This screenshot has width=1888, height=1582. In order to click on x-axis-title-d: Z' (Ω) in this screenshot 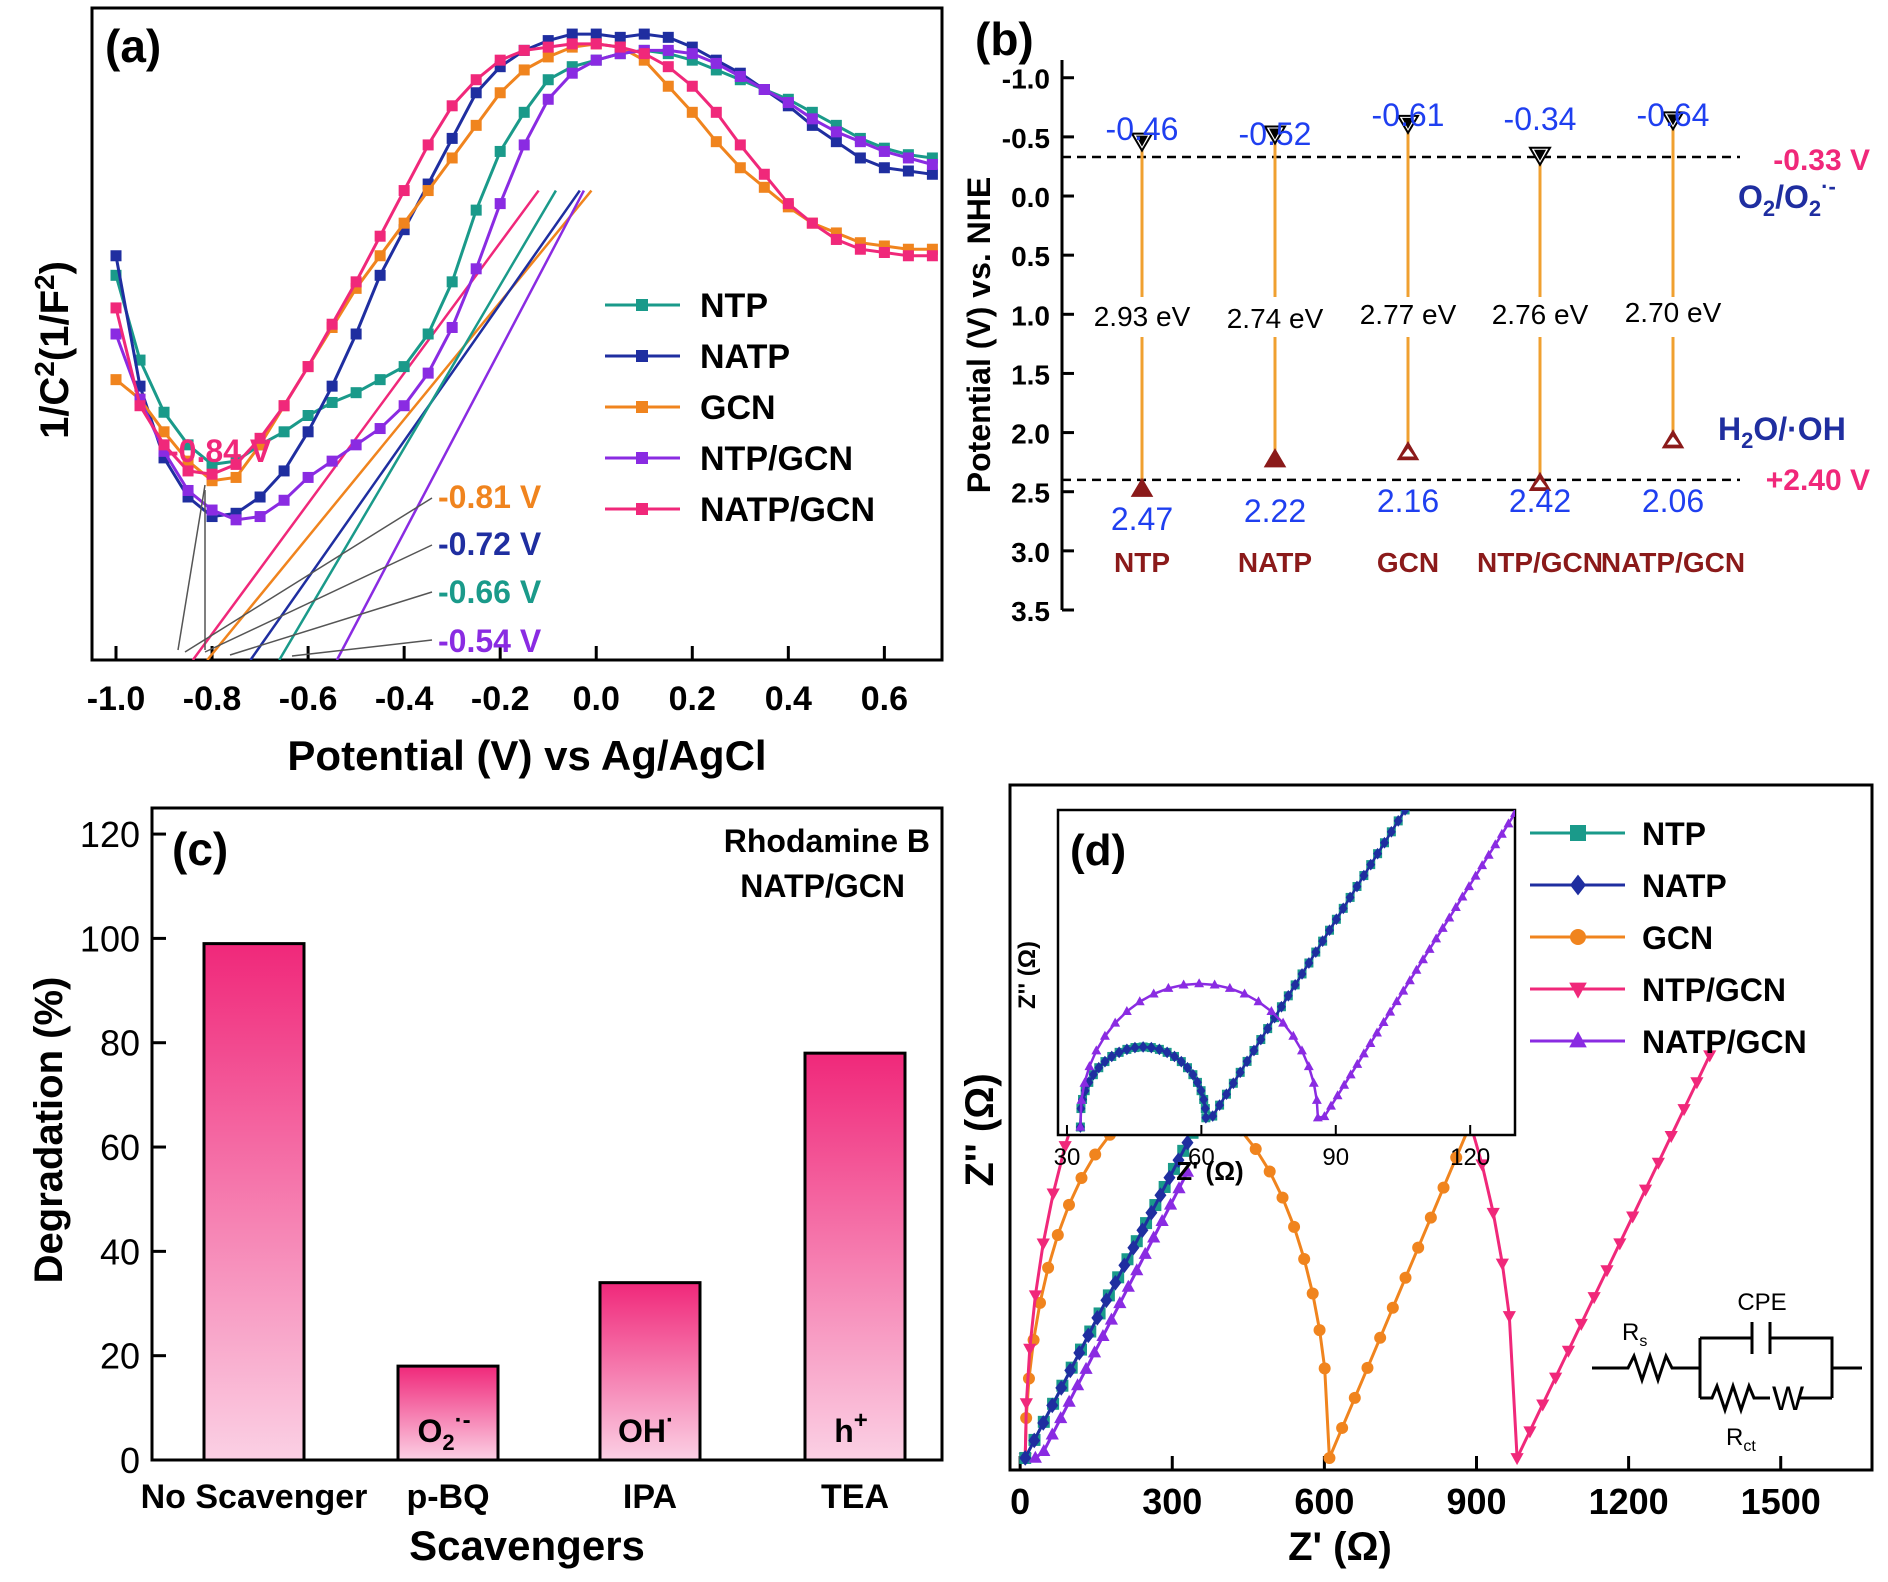, I will do `click(1340, 1547)`.